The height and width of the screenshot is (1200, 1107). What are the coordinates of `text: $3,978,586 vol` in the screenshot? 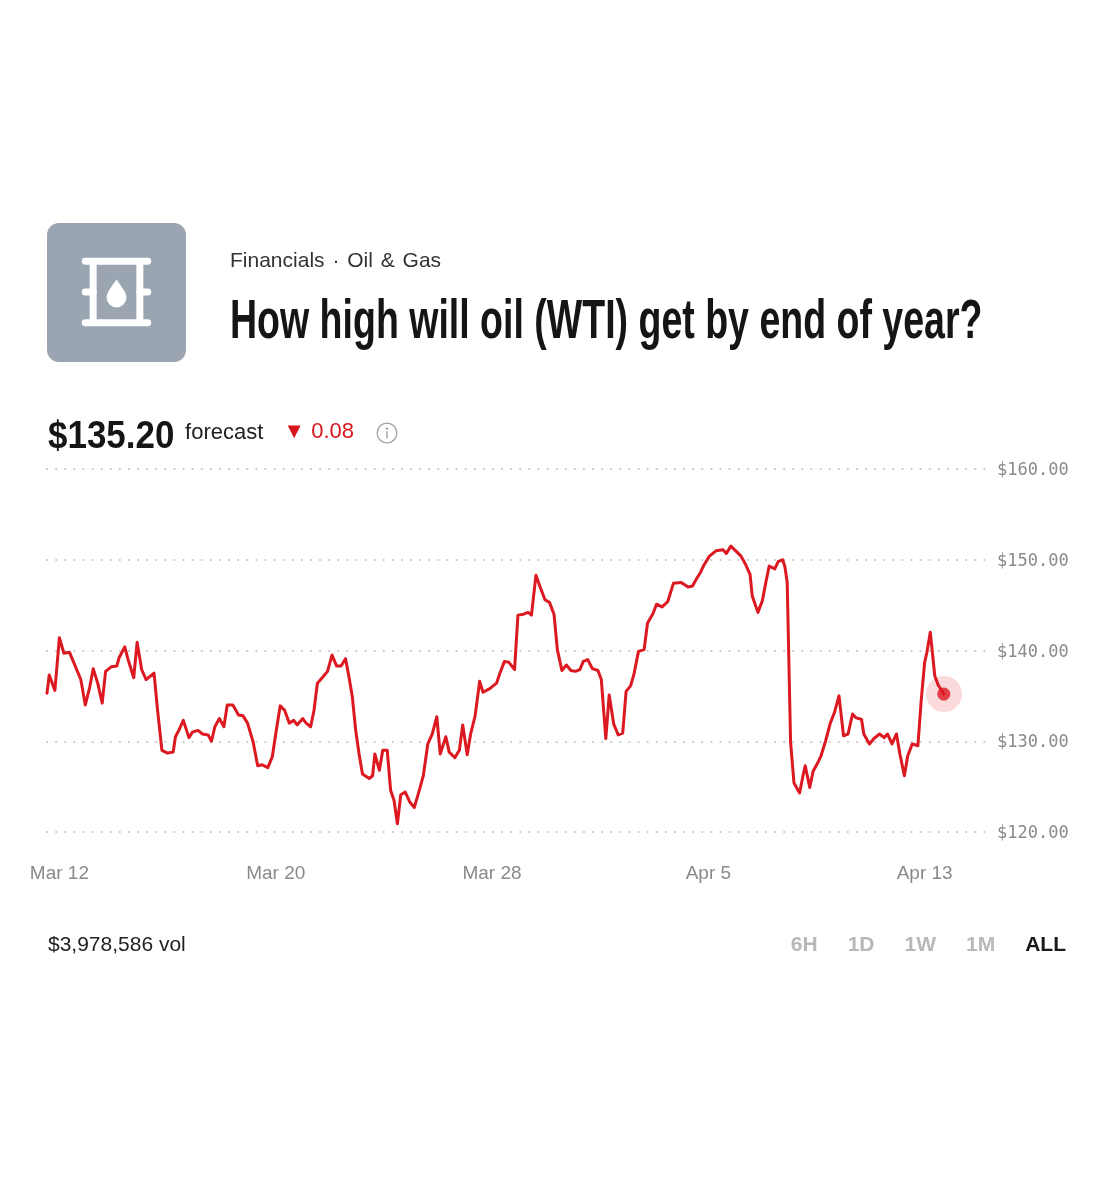 It's located at (117, 943).